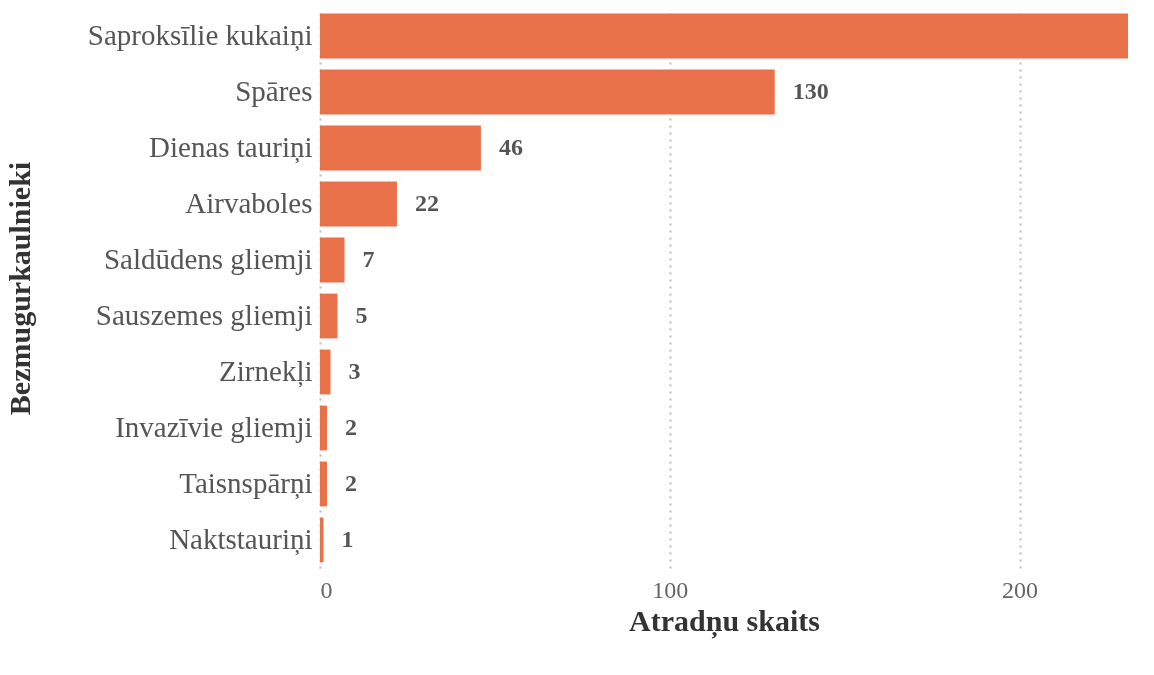 The height and width of the screenshot is (675, 1154). What do you see at coordinates (214, 427) in the screenshot?
I see `y-tick-label: Invazīvie gliemji` at bounding box center [214, 427].